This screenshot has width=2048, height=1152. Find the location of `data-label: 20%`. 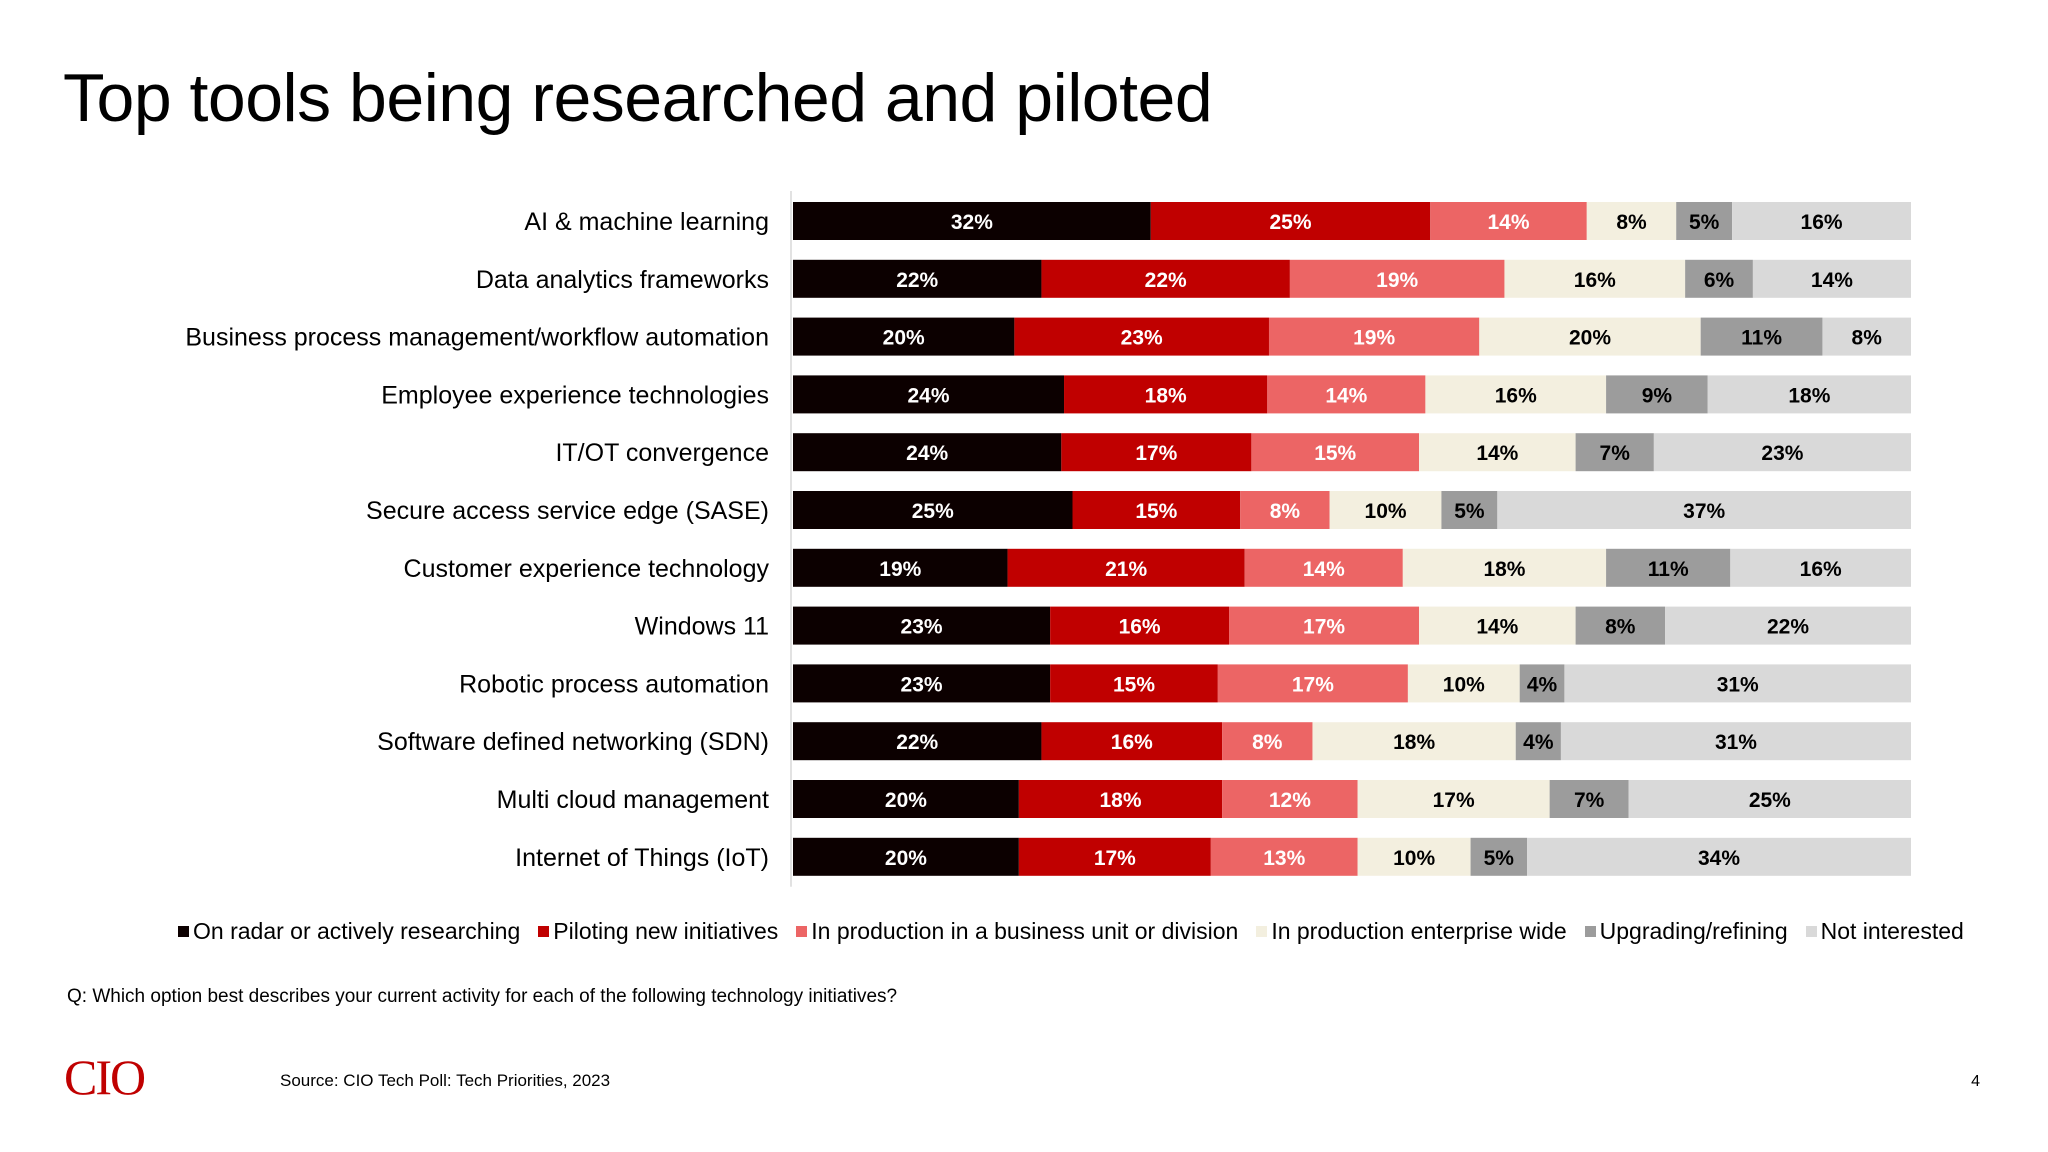

data-label: 20% is located at coordinates (906, 858).